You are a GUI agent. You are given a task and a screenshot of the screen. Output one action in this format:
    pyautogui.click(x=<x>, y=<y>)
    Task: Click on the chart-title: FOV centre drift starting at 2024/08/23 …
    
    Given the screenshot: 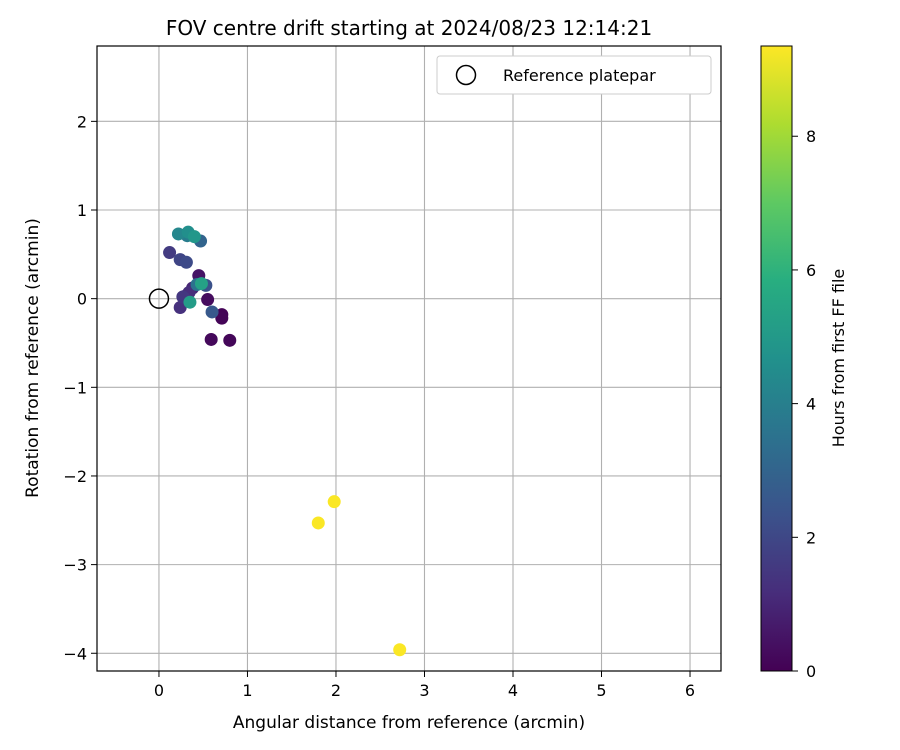 What is the action you would take?
    pyautogui.click(x=409, y=28)
    